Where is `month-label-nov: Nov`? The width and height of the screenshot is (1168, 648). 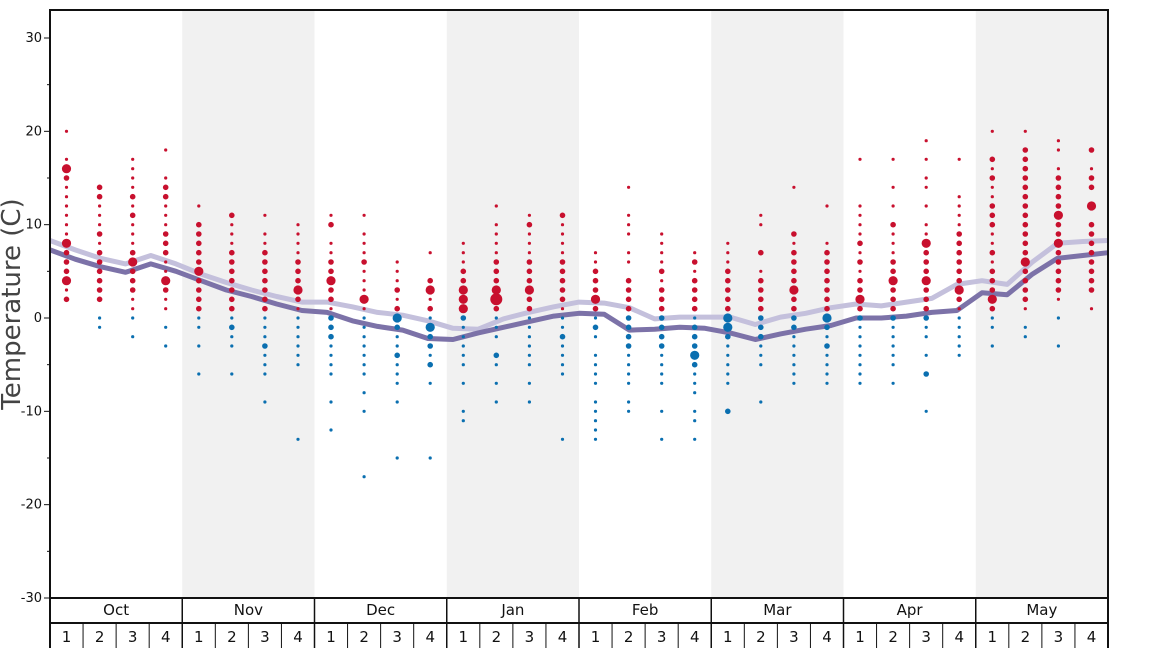 month-label-nov: Nov is located at coordinates (248, 610).